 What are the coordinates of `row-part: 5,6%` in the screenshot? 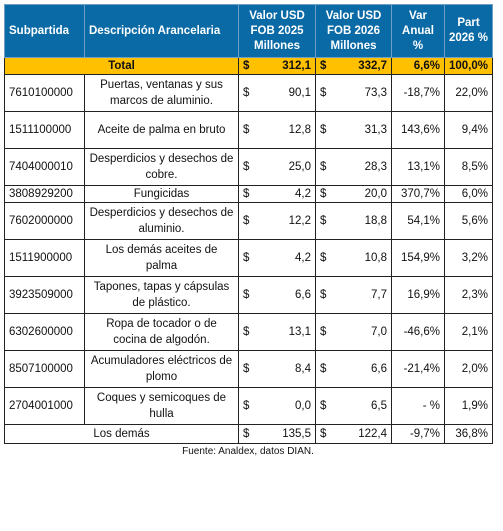 It's located at (468, 221).